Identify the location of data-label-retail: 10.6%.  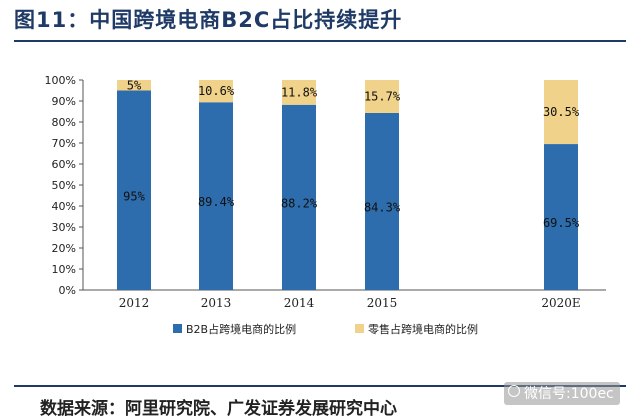
(216, 91).